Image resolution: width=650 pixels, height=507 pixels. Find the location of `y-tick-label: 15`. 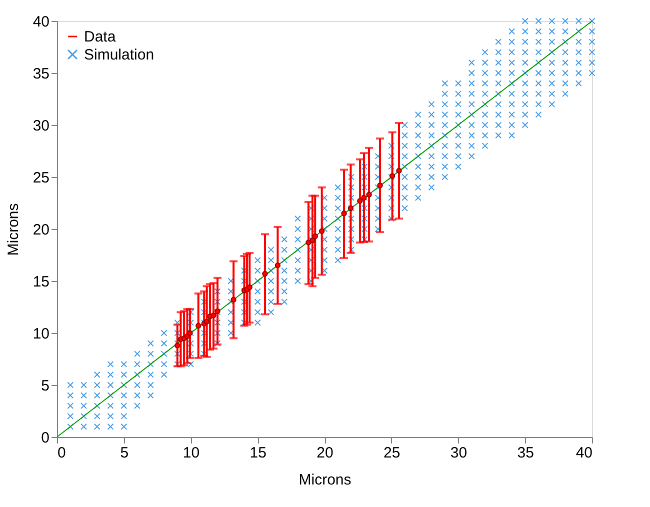

y-tick-label: 15 is located at coordinates (41, 282).